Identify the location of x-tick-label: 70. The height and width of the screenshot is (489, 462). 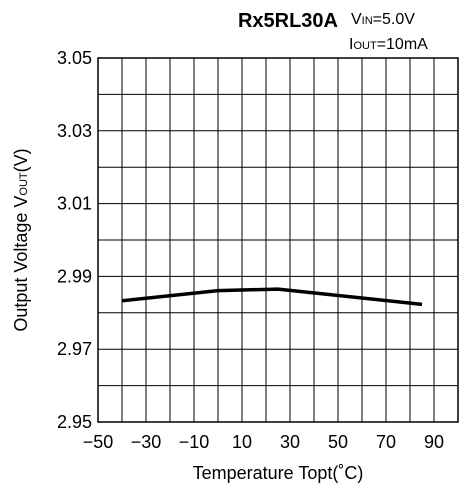
(386, 442).